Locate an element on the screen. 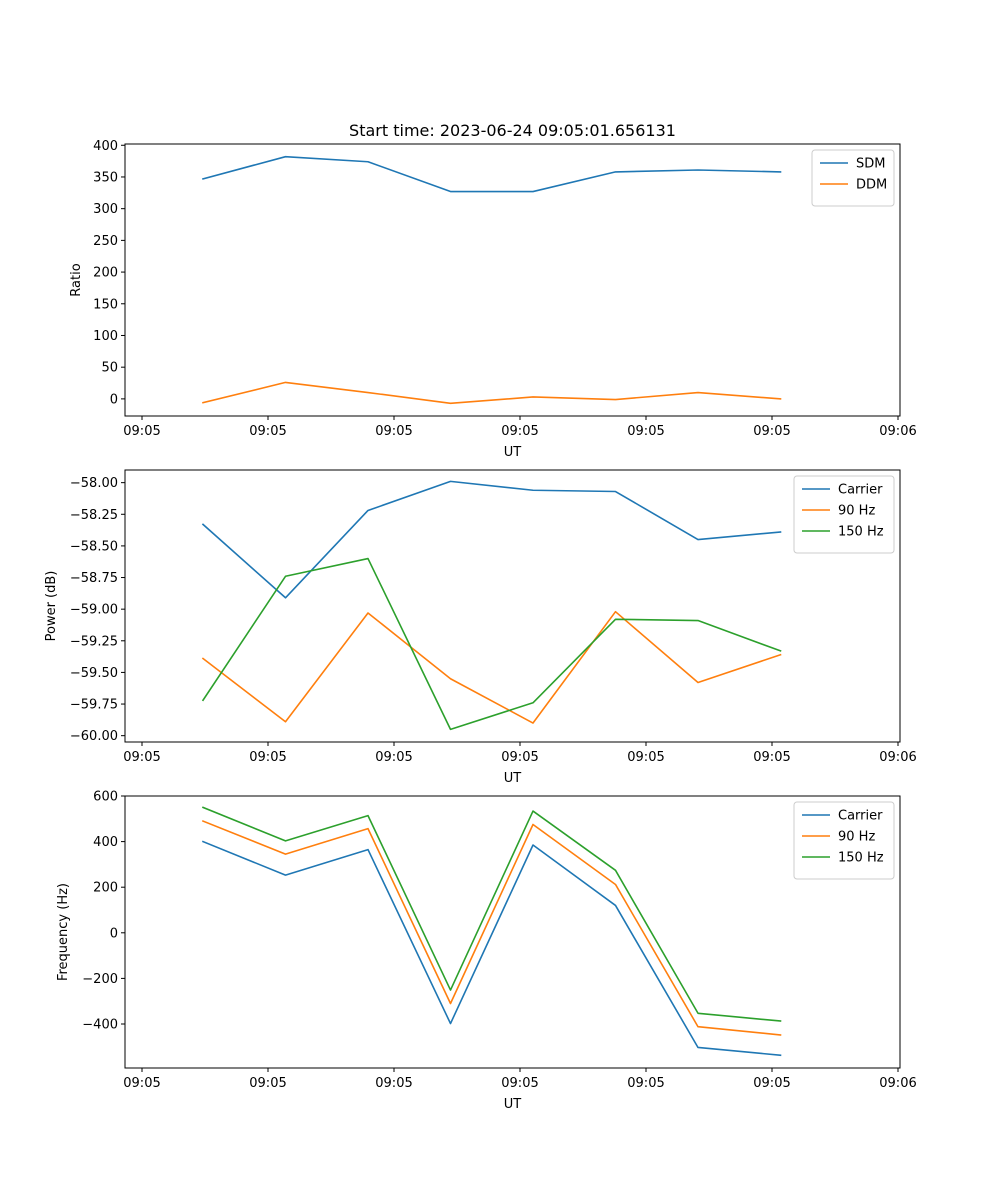 This screenshot has height=1200, width=1000. y-tick-label: 350 is located at coordinates (105, 177).